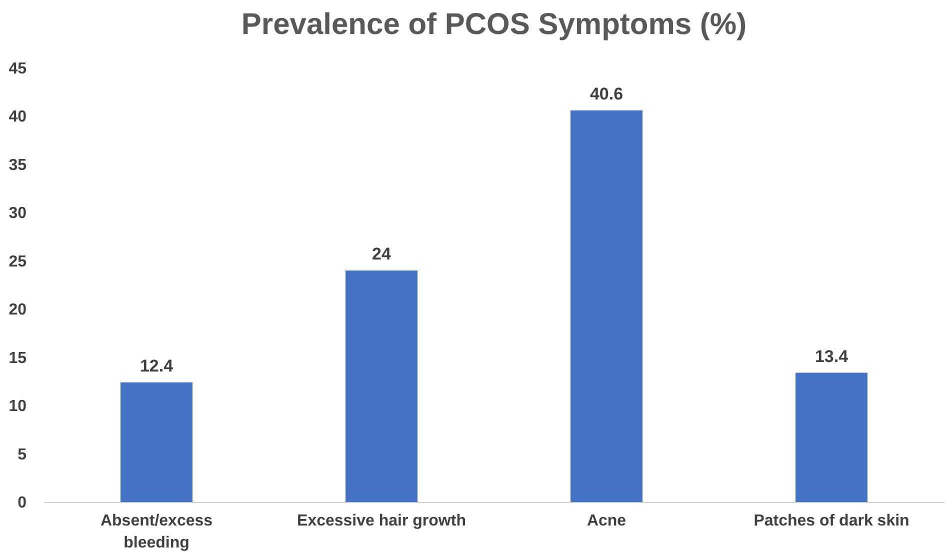 The image size is (948, 556). Describe the element at coordinates (22, 503) in the screenshot. I see `y-tick-label: 0` at that location.